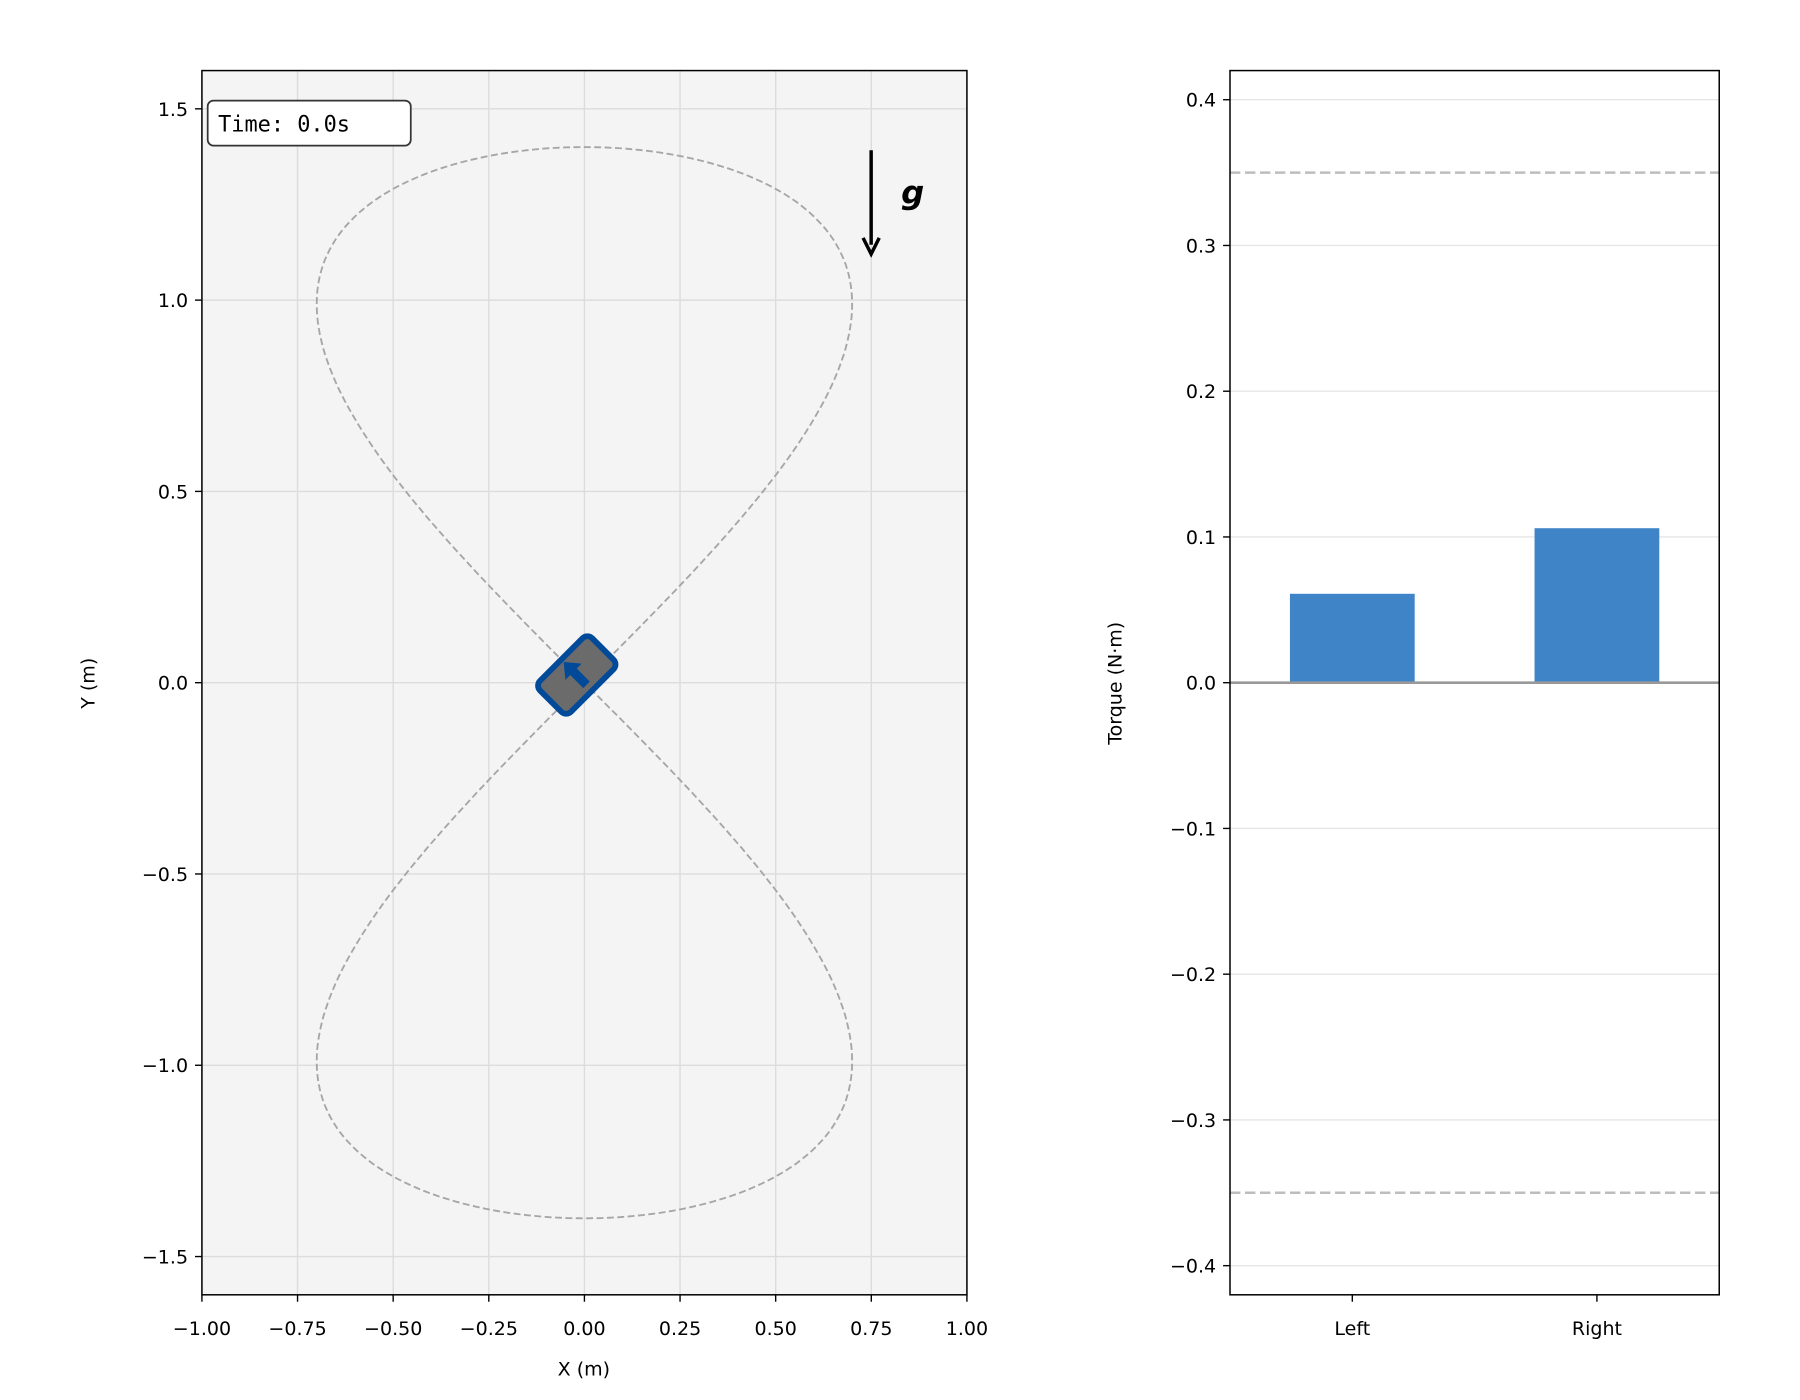 The height and width of the screenshot is (1400, 1800). What do you see at coordinates (1193, 1267) in the screenshot?
I see `y-tick-label: −0.4` at bounding box center [1193, 1267].